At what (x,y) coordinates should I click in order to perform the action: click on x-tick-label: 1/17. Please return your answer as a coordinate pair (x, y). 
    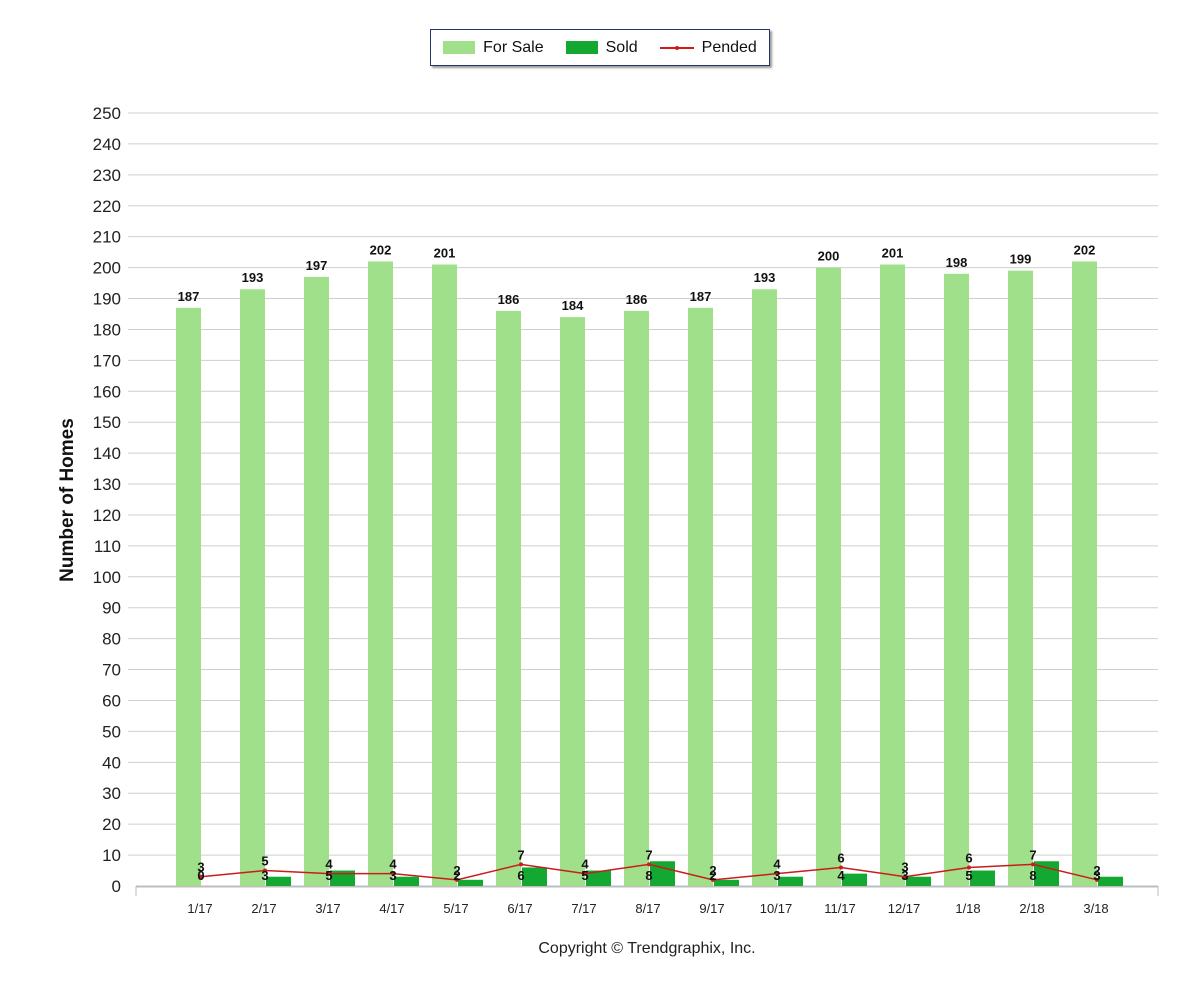
    Looking at the image, I should click on (199, 908).